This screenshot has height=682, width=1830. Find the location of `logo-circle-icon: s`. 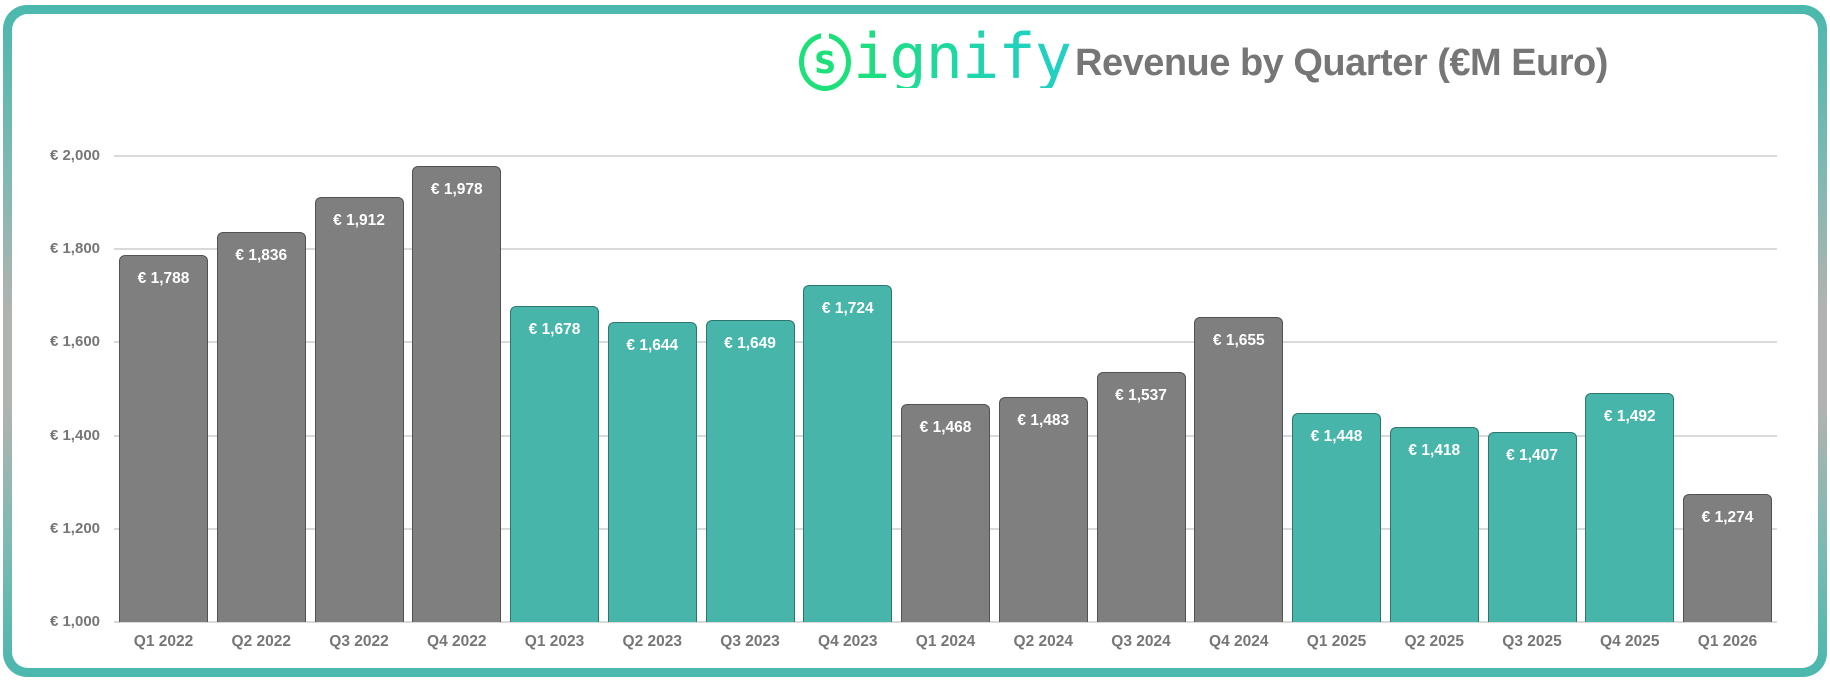

logo-circle-icon: s is located at coordinates (825, 61).